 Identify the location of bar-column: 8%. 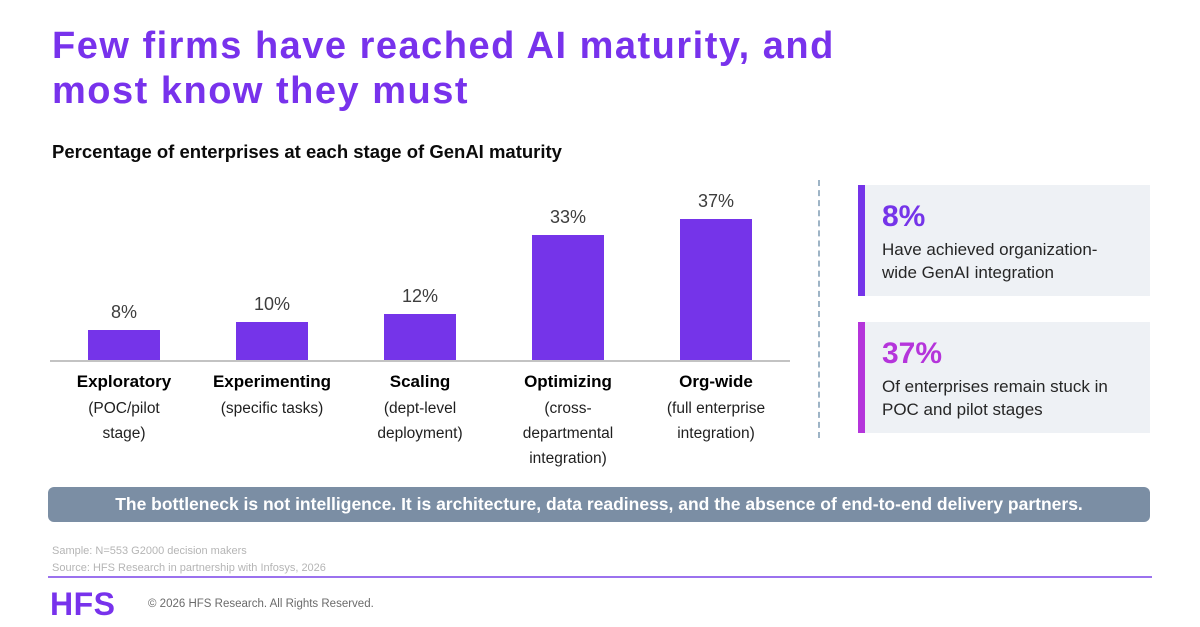
(124, 331).